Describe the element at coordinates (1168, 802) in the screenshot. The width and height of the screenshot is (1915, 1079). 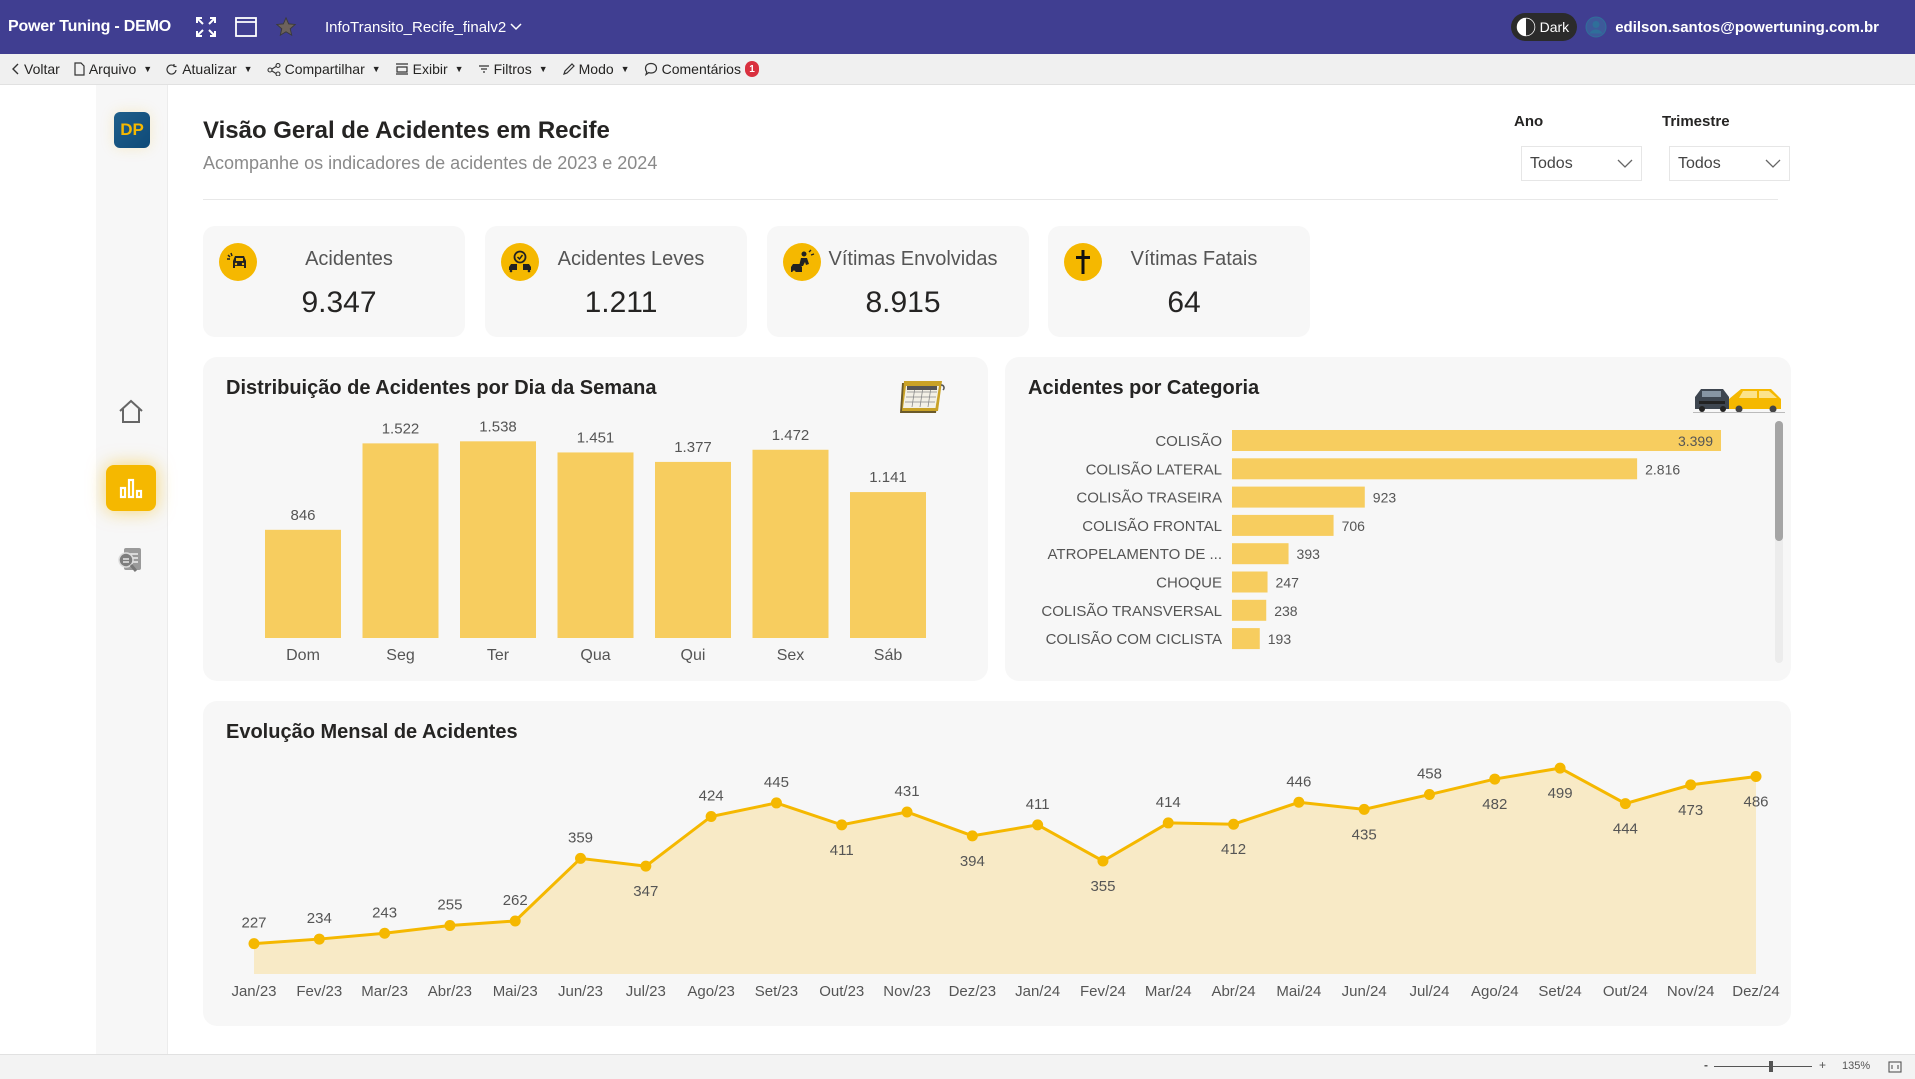
I see `data-label: 414` at that location.